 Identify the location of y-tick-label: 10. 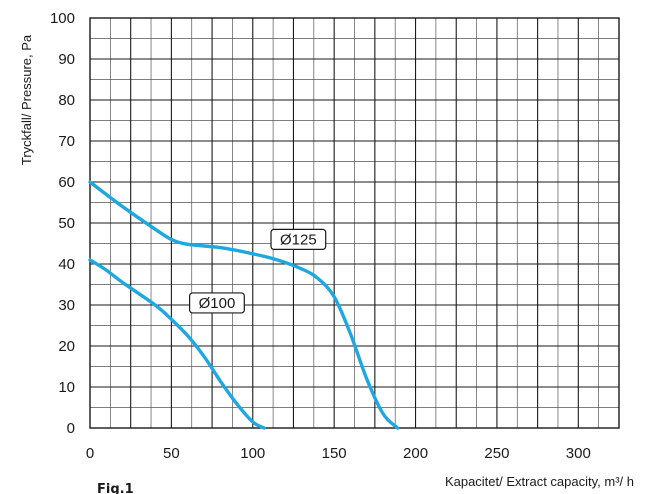
(66, 387).